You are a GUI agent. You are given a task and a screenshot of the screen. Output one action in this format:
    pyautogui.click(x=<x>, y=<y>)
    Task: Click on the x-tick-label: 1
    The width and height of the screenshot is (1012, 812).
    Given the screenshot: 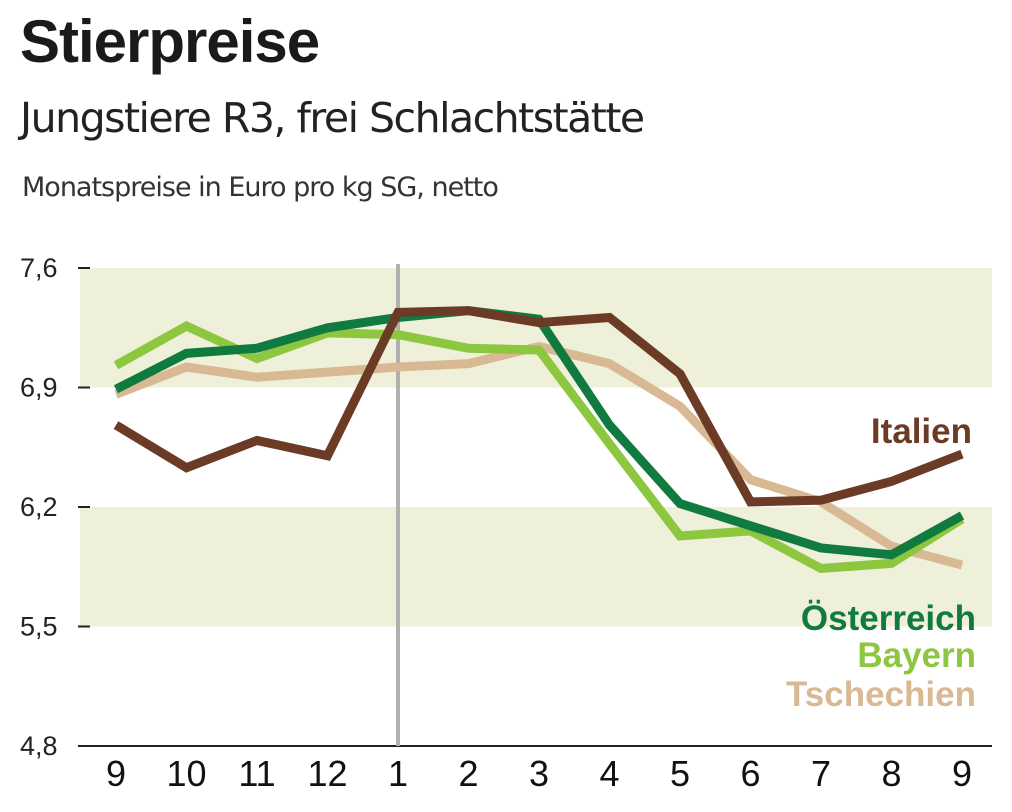 What is the action you would take?
    pyautogui.click(x=398, y=773)
    